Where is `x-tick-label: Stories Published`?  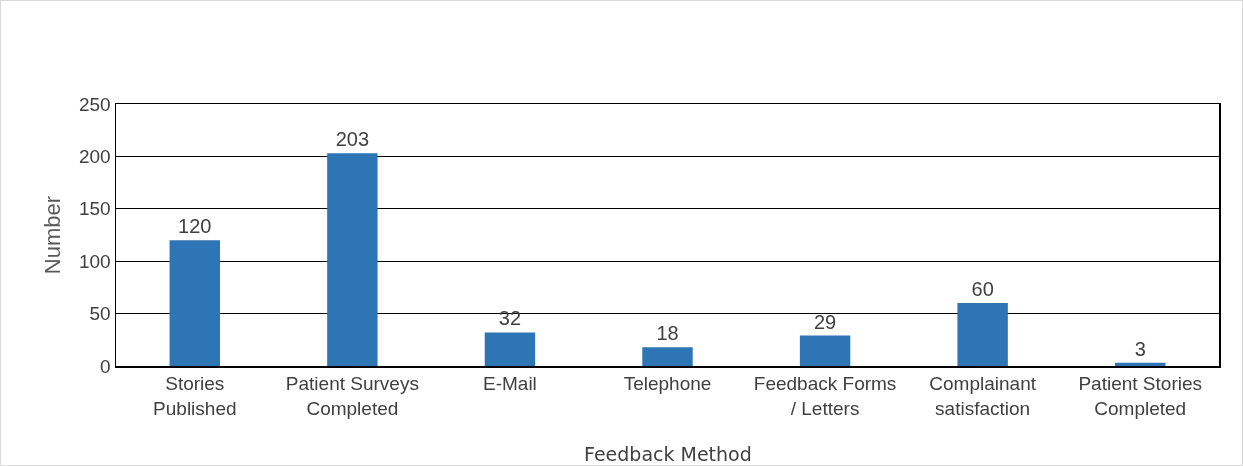 x-tick-label: Stories Published is located at coordinates (195, 396).